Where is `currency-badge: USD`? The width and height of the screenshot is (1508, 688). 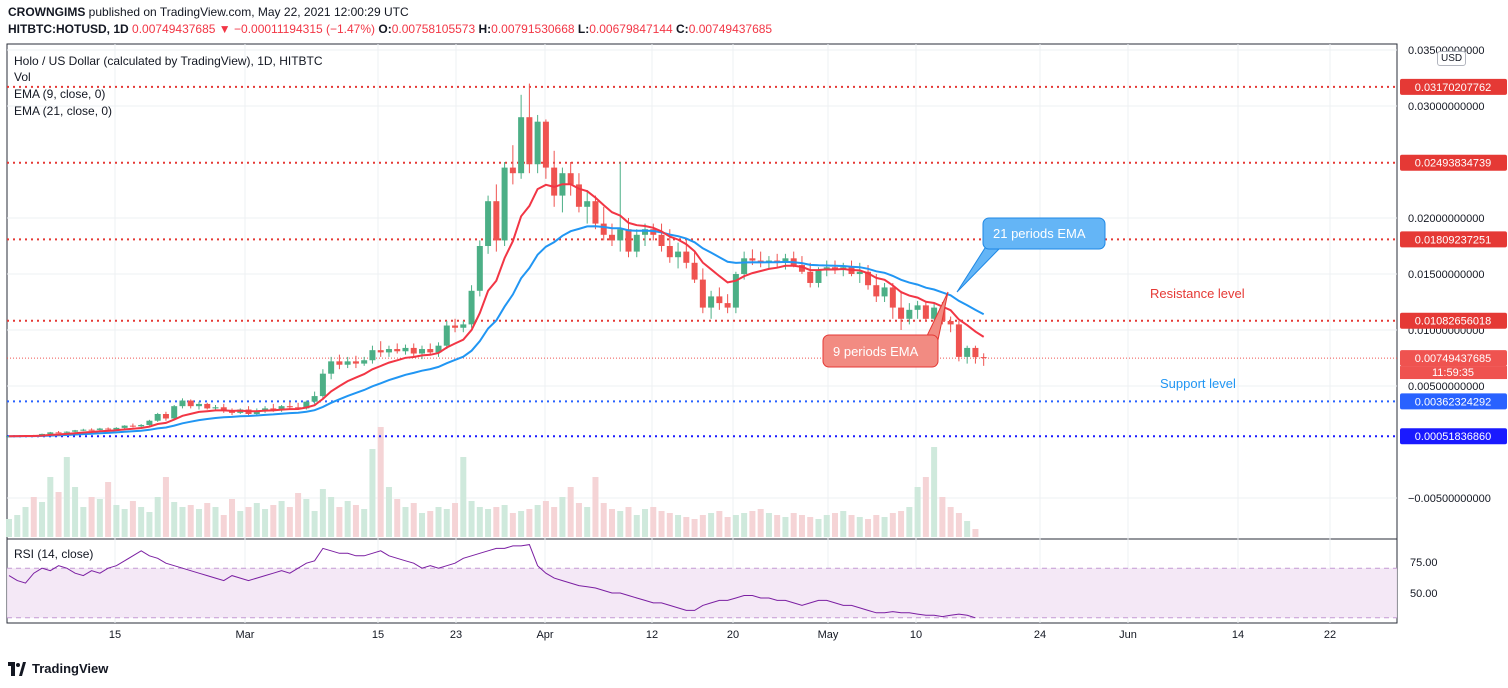
currency-badge: USD is located at coordinates (1452, 58).